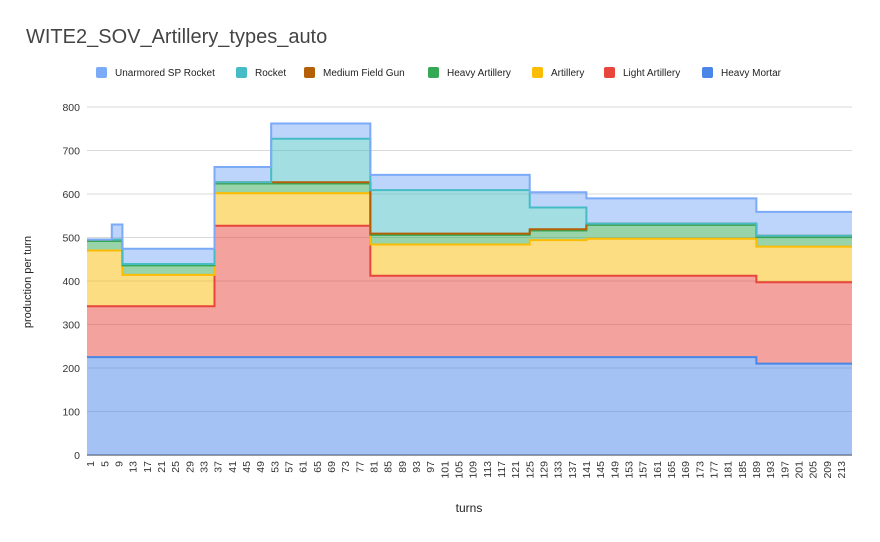 The image size is (880, 542). I want to click on y-tick-label: 300, so click(71, 326).